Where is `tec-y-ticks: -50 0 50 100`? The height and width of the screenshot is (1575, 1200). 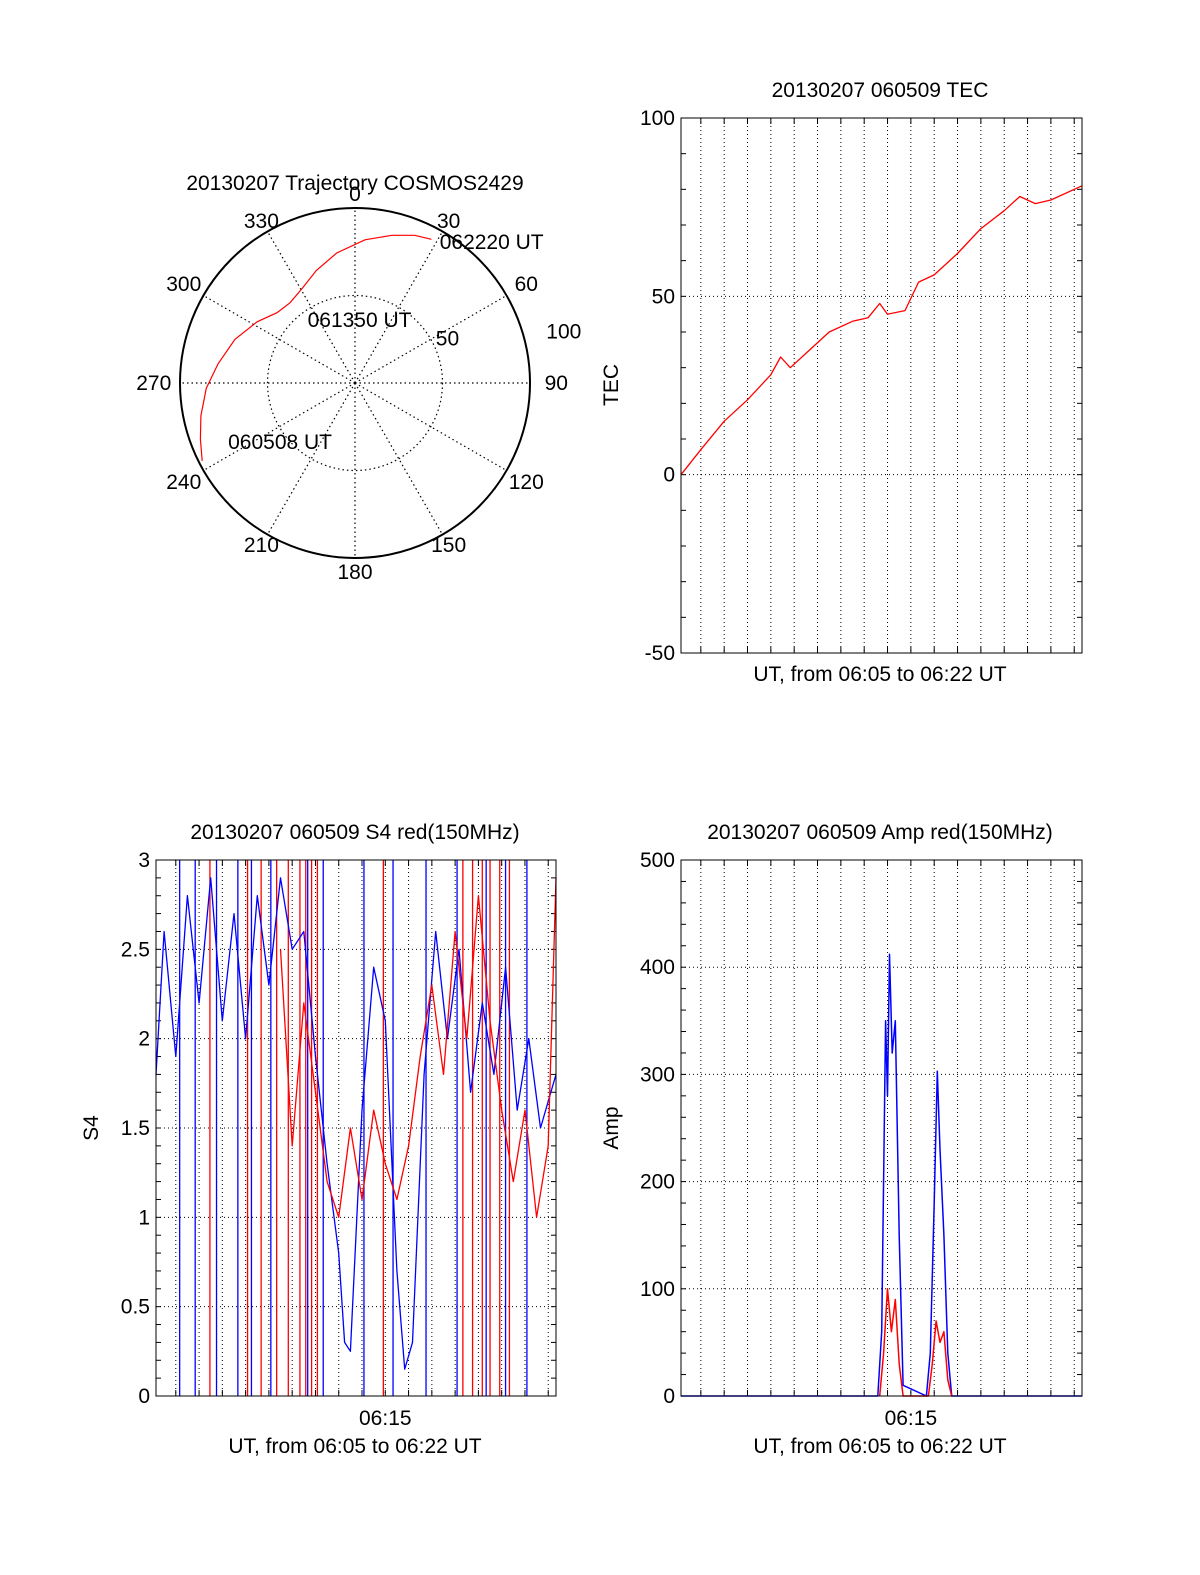 tec-y-ticks: -50 0 50 100 is located at coordinates (657, 386).